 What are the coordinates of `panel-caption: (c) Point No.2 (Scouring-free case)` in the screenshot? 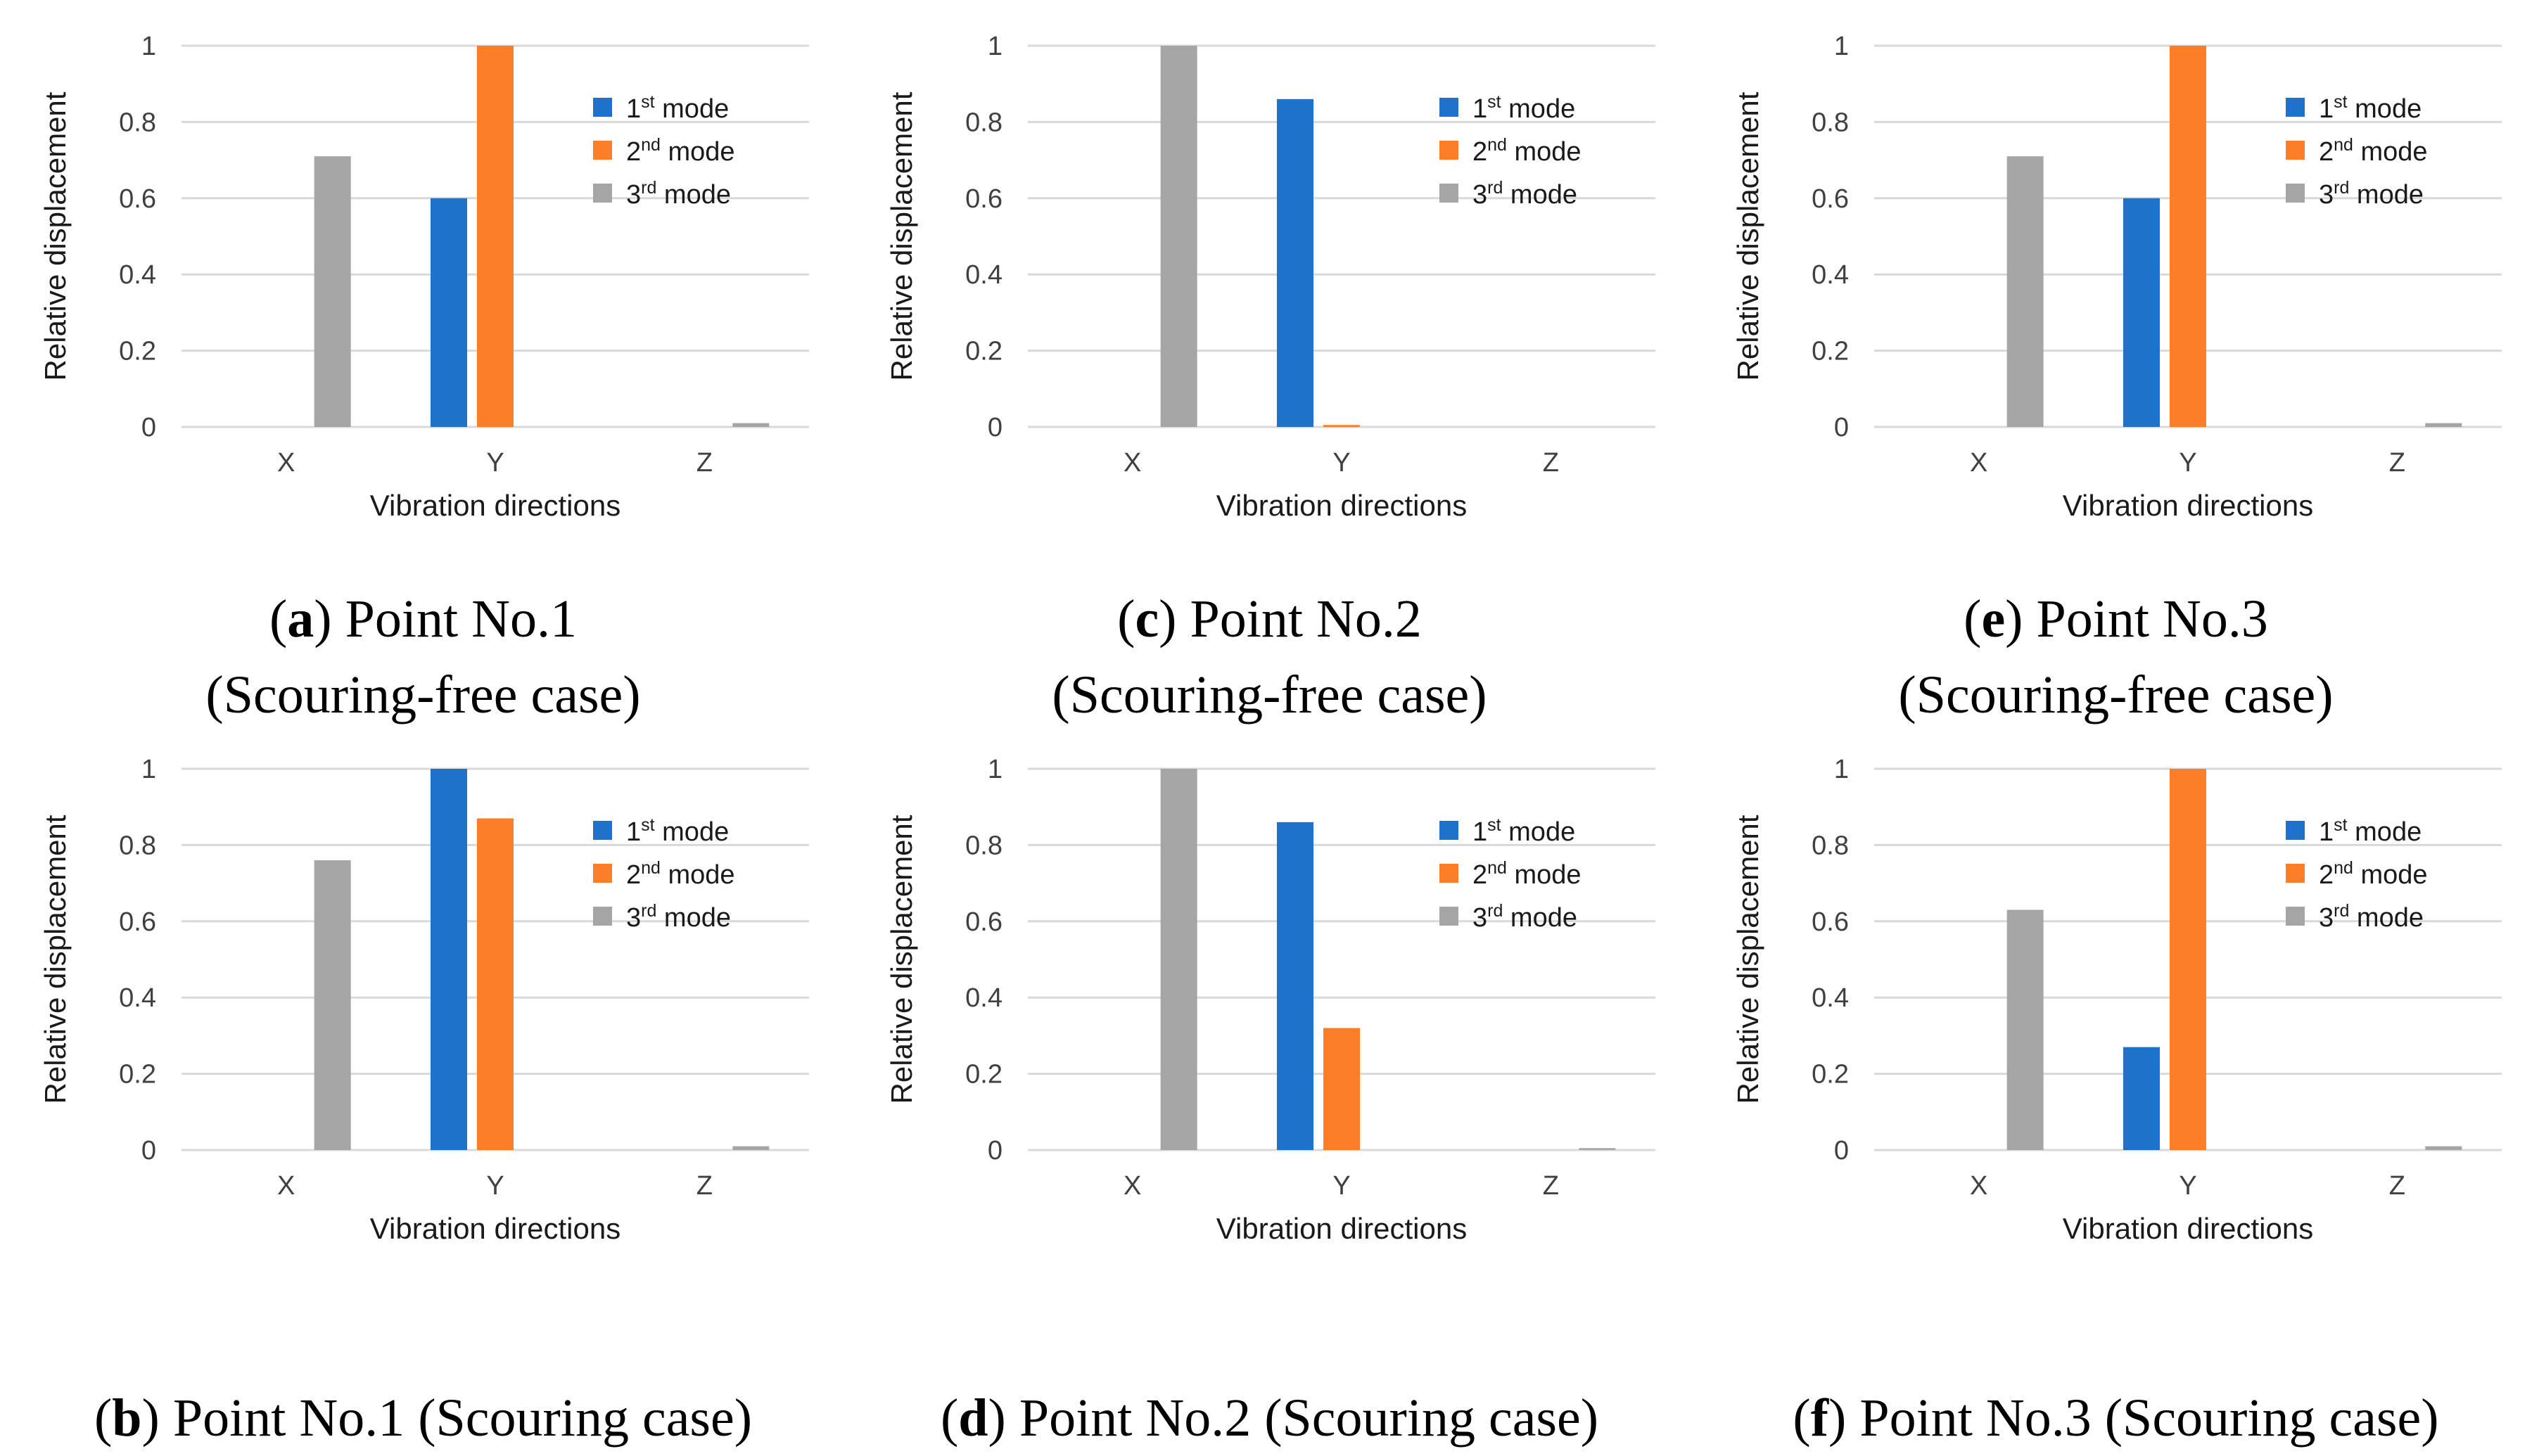 It's located at (1269, 657).